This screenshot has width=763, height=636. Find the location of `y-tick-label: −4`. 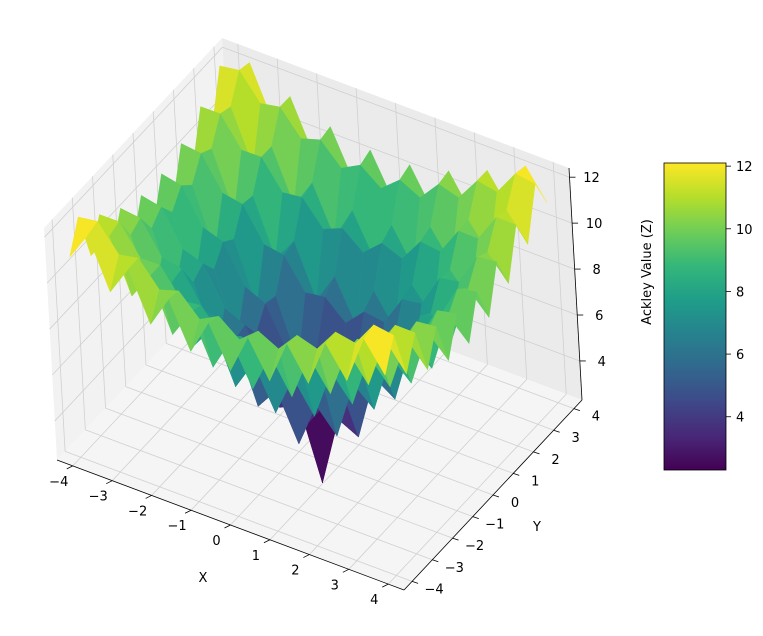

y-tick-label: −4 is located at coordinates (434, 589).